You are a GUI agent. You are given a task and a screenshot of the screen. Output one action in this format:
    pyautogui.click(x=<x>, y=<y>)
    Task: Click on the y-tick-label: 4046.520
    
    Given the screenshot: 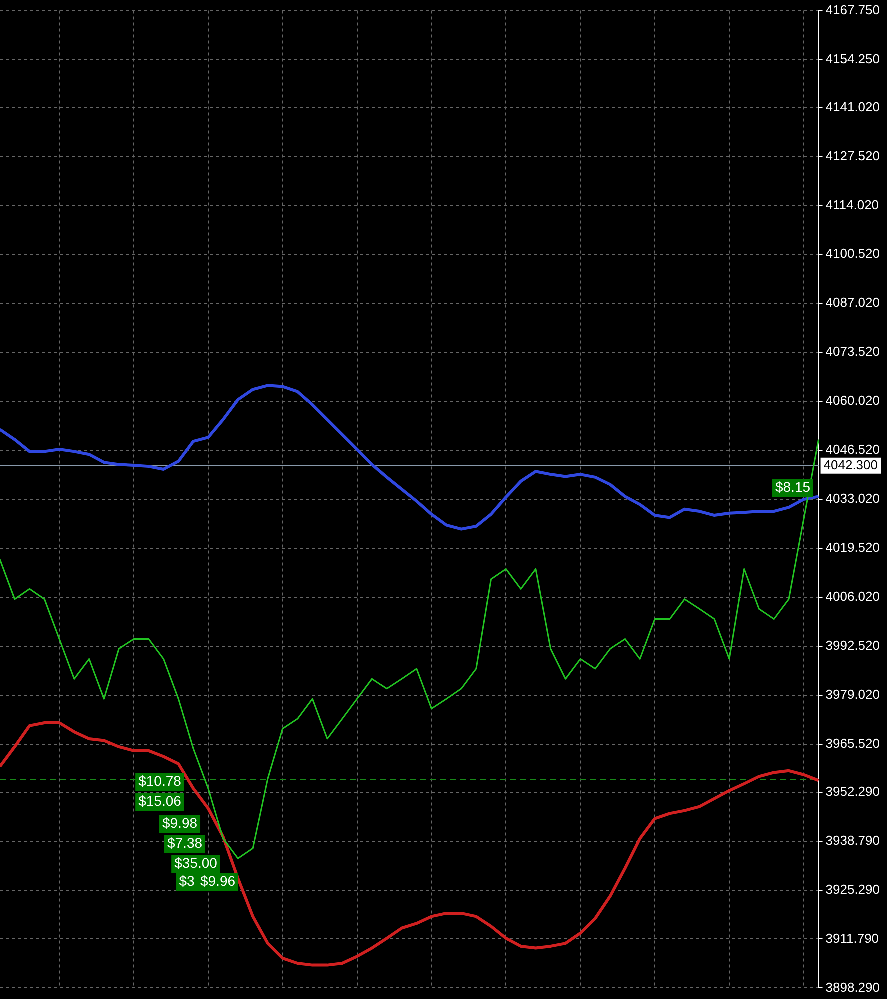 What is the action you would take?
    pyautogui.click(x=853, y=450)
    